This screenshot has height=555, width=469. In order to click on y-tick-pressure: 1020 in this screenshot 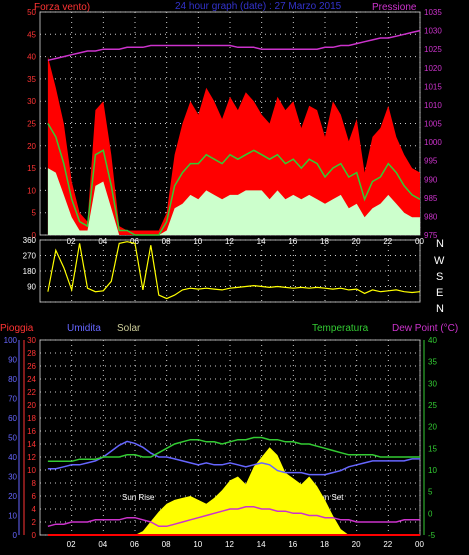, I will do `click(433, 68)`.